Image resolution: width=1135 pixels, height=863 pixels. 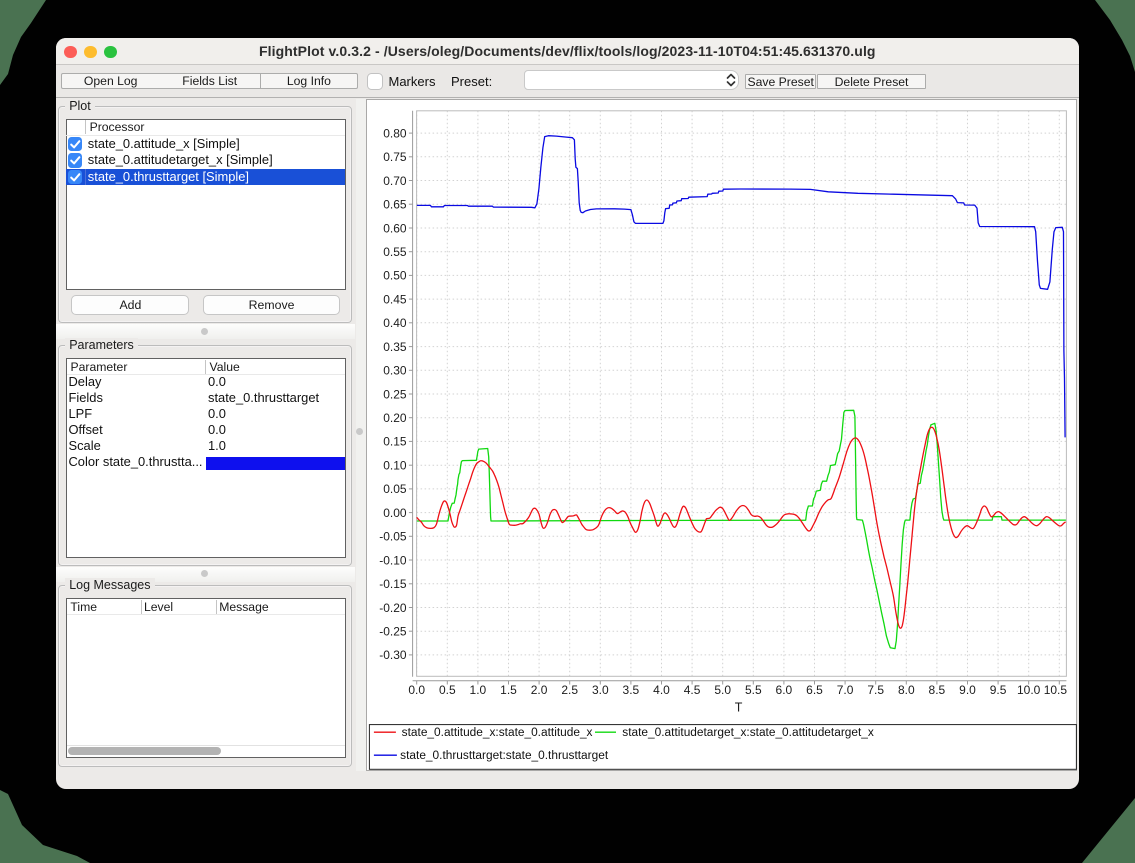 What do you see at coordinates (569, 689) in the screenshot?
I see `svg-text: 2.5` at bounding box center [569, 689].